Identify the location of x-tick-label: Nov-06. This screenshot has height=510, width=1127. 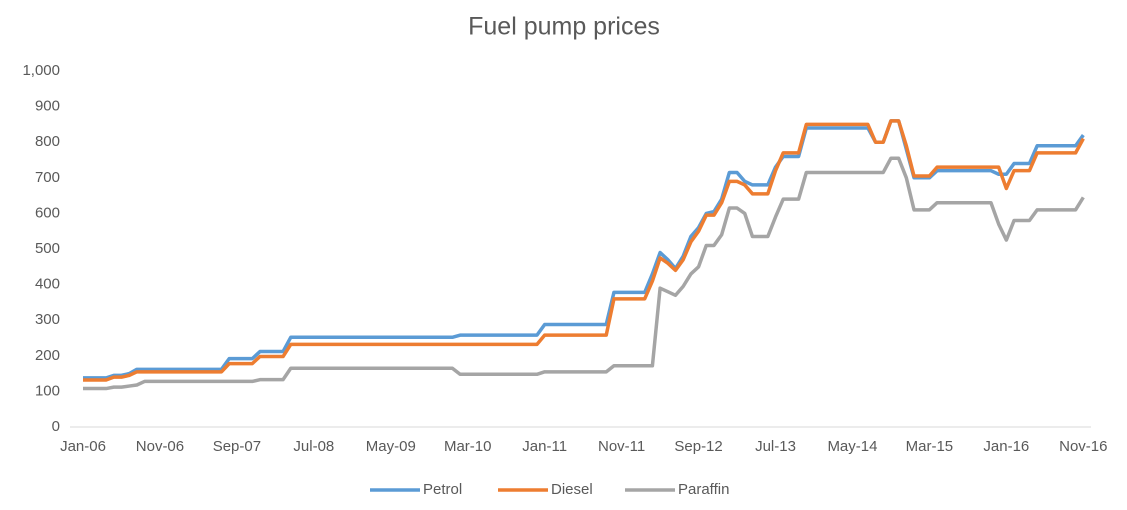
(160, 446).